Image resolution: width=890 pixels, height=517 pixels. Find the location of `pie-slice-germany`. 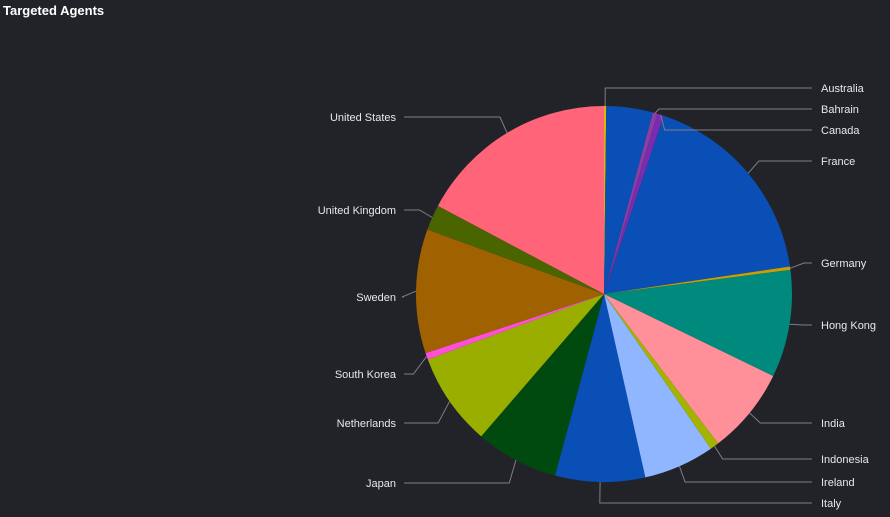

pie-slice-germany is located at coordinates (697, 280).